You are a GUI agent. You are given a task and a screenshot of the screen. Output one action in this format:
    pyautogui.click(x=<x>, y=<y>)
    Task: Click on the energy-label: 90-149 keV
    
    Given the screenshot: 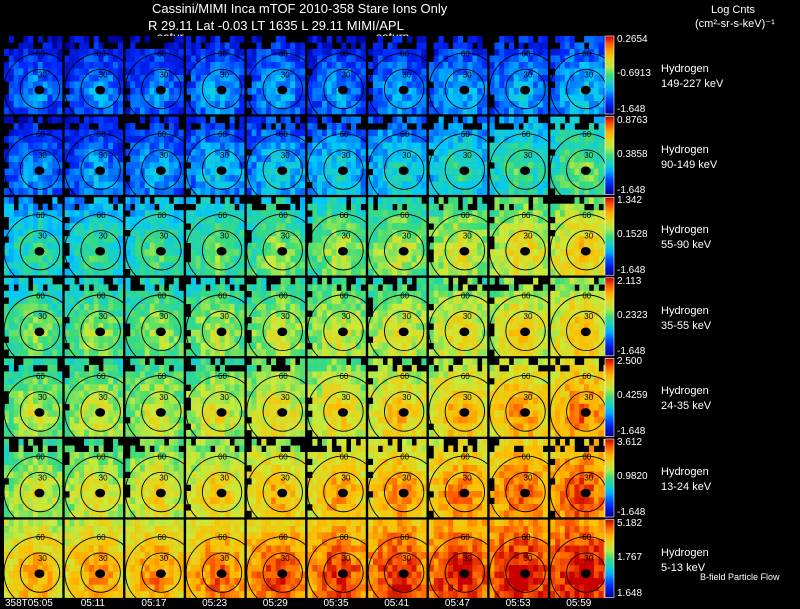 What is the action you would take?
    pyautogui.click(x=689, y=164)
    